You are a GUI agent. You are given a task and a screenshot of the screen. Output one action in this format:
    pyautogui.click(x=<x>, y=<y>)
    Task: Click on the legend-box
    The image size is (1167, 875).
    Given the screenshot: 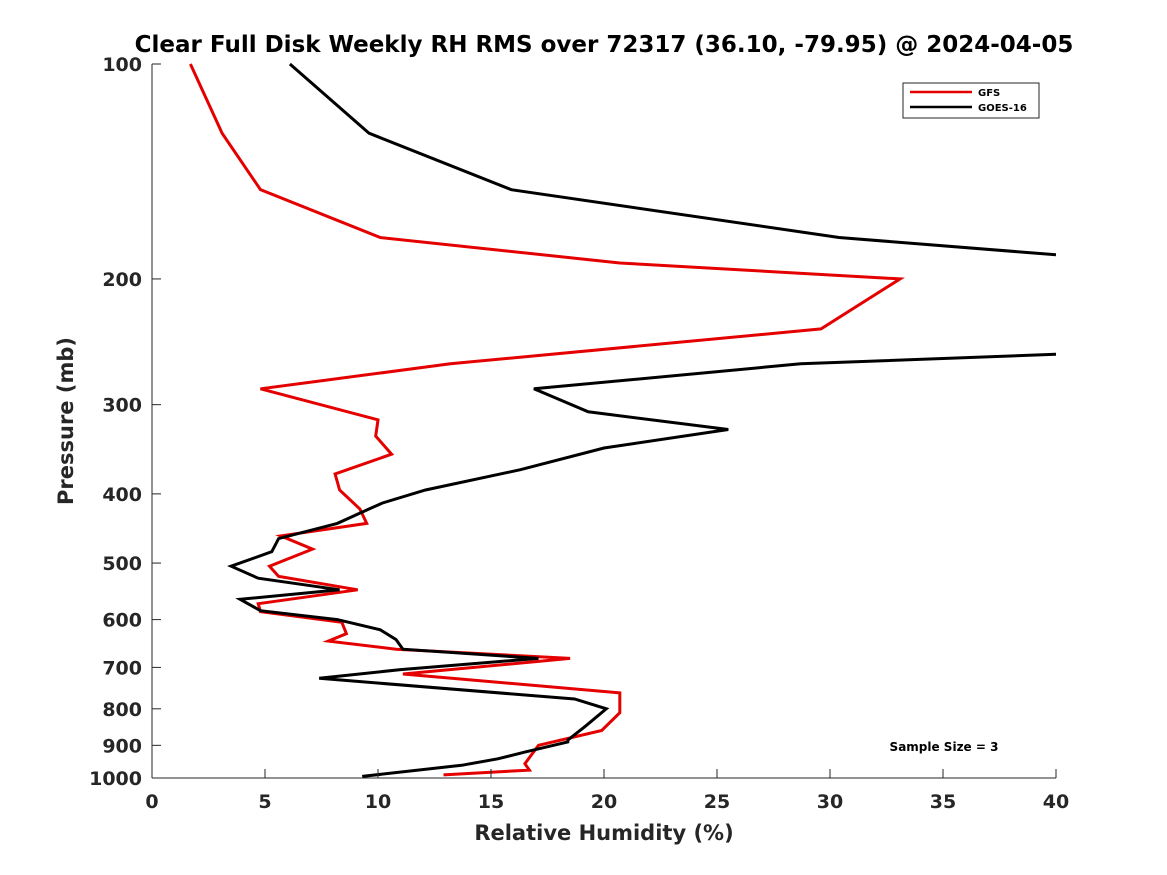 What is the action you would take?
    pyautogui.click(x=971, y=100)
    